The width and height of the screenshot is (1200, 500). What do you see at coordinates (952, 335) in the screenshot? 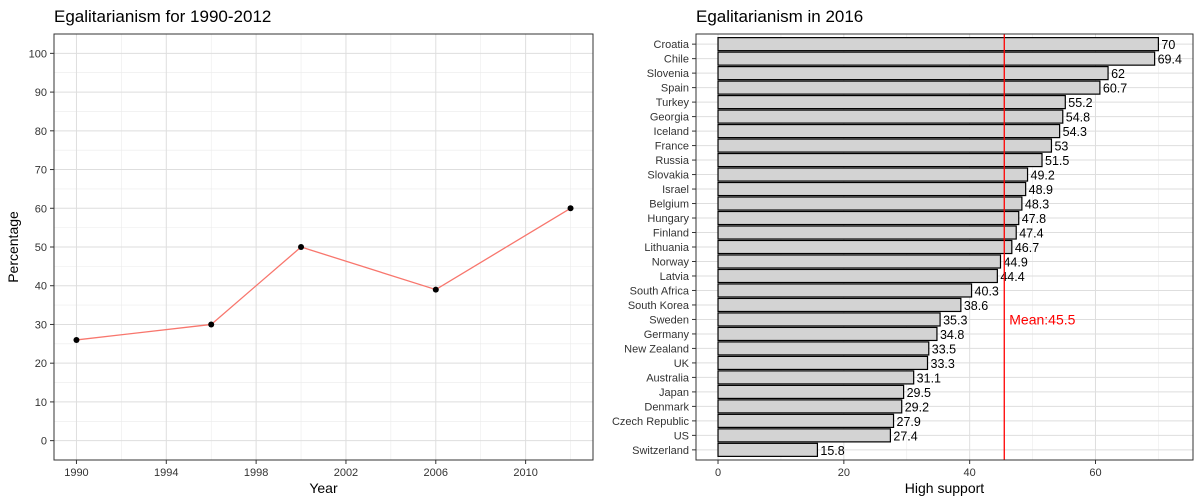
I see `chart-2-data-label: 34.8` at bounding box center [952, 335].